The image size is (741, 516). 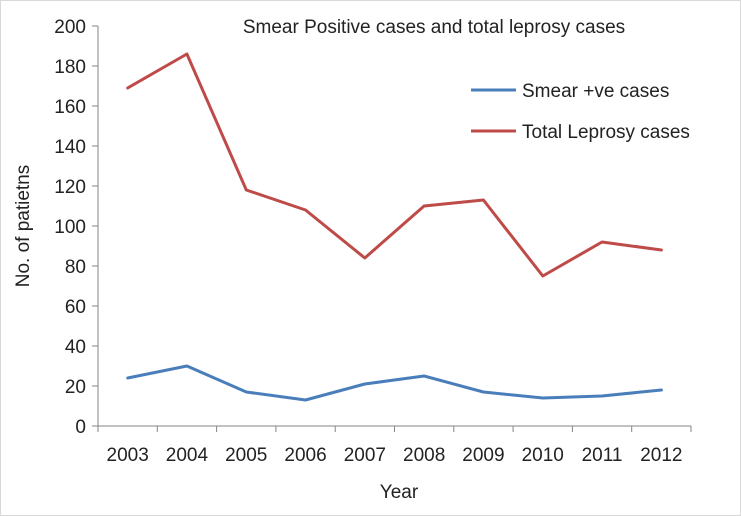 What do you see at coordinates (602, 455) in the screenshot?
I see `x-tick-label: 2011` at bounding box center [602, 455].